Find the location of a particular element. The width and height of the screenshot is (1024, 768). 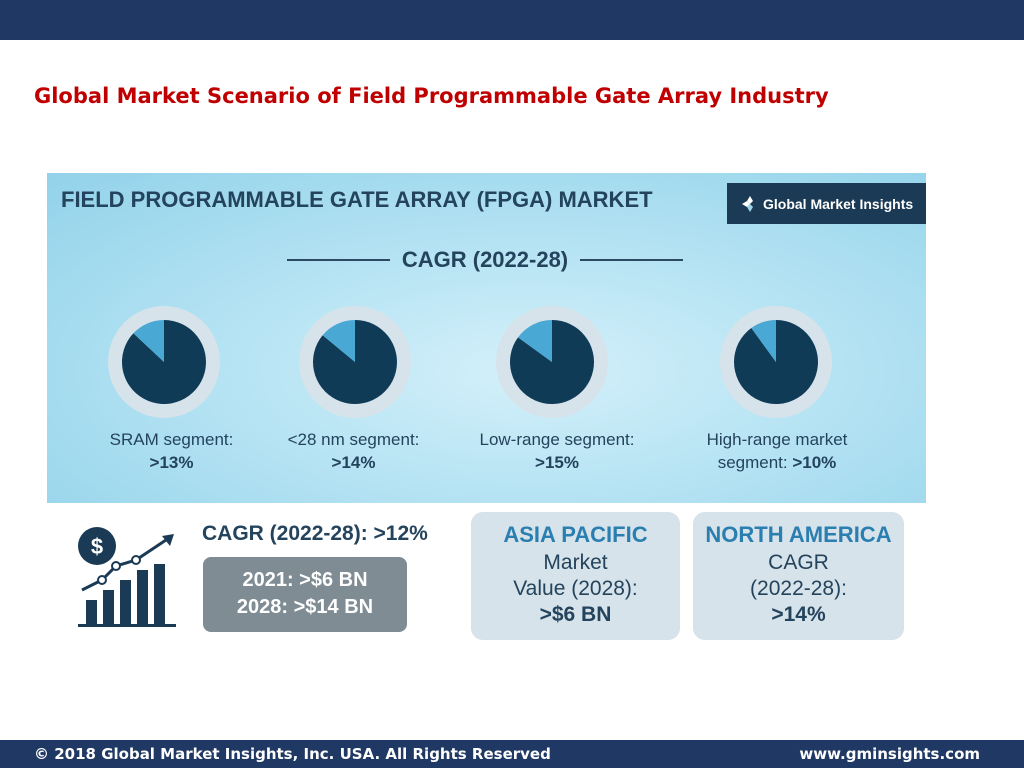

cagr-heading-row: CAGR (2022-28) is located at coordinates (485, 260).